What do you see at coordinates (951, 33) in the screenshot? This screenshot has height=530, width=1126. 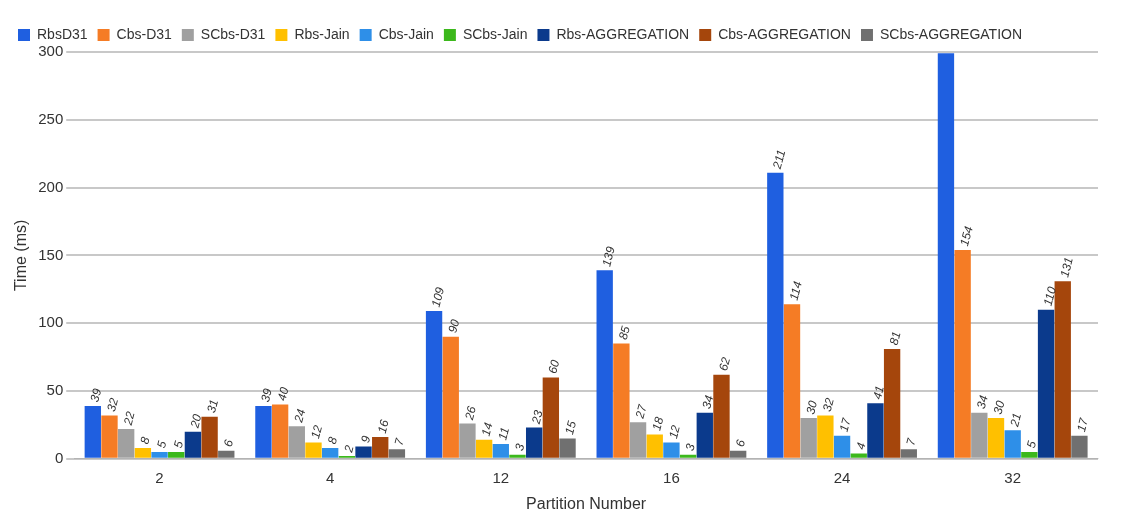 I see `legend-label: SCbs-AGGREGATION` at bounding box center [951, 33].